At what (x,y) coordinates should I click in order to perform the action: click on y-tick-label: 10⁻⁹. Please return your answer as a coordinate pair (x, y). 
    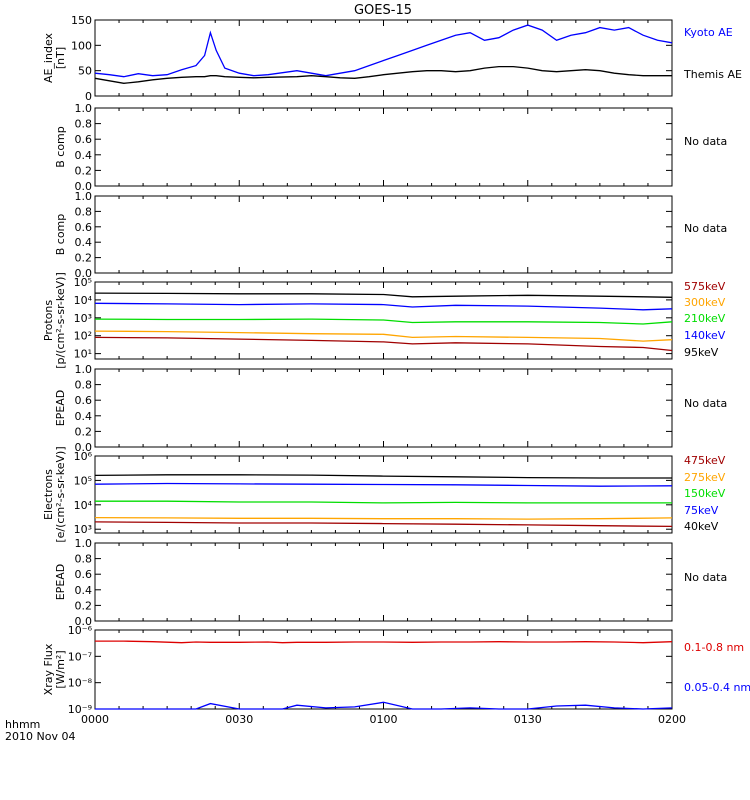
    Looking at the image, I should click on (80, 709).